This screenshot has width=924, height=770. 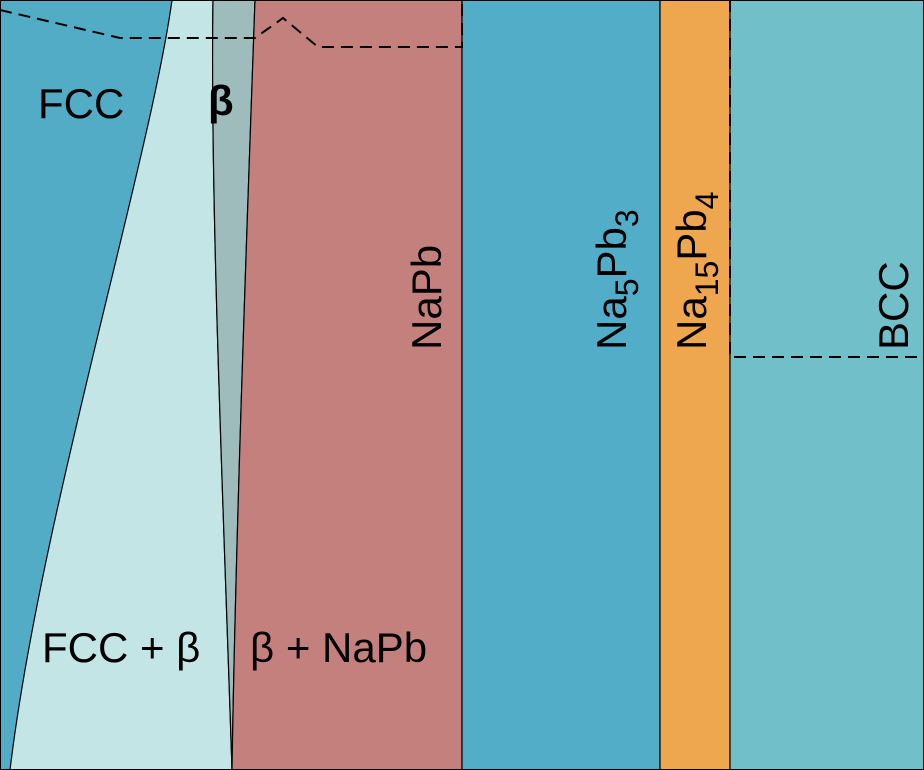 What do you see at coordinates (121, 647) in the screenshot?
I see `region-label: FCC + β` at bounding box center [121, 647].